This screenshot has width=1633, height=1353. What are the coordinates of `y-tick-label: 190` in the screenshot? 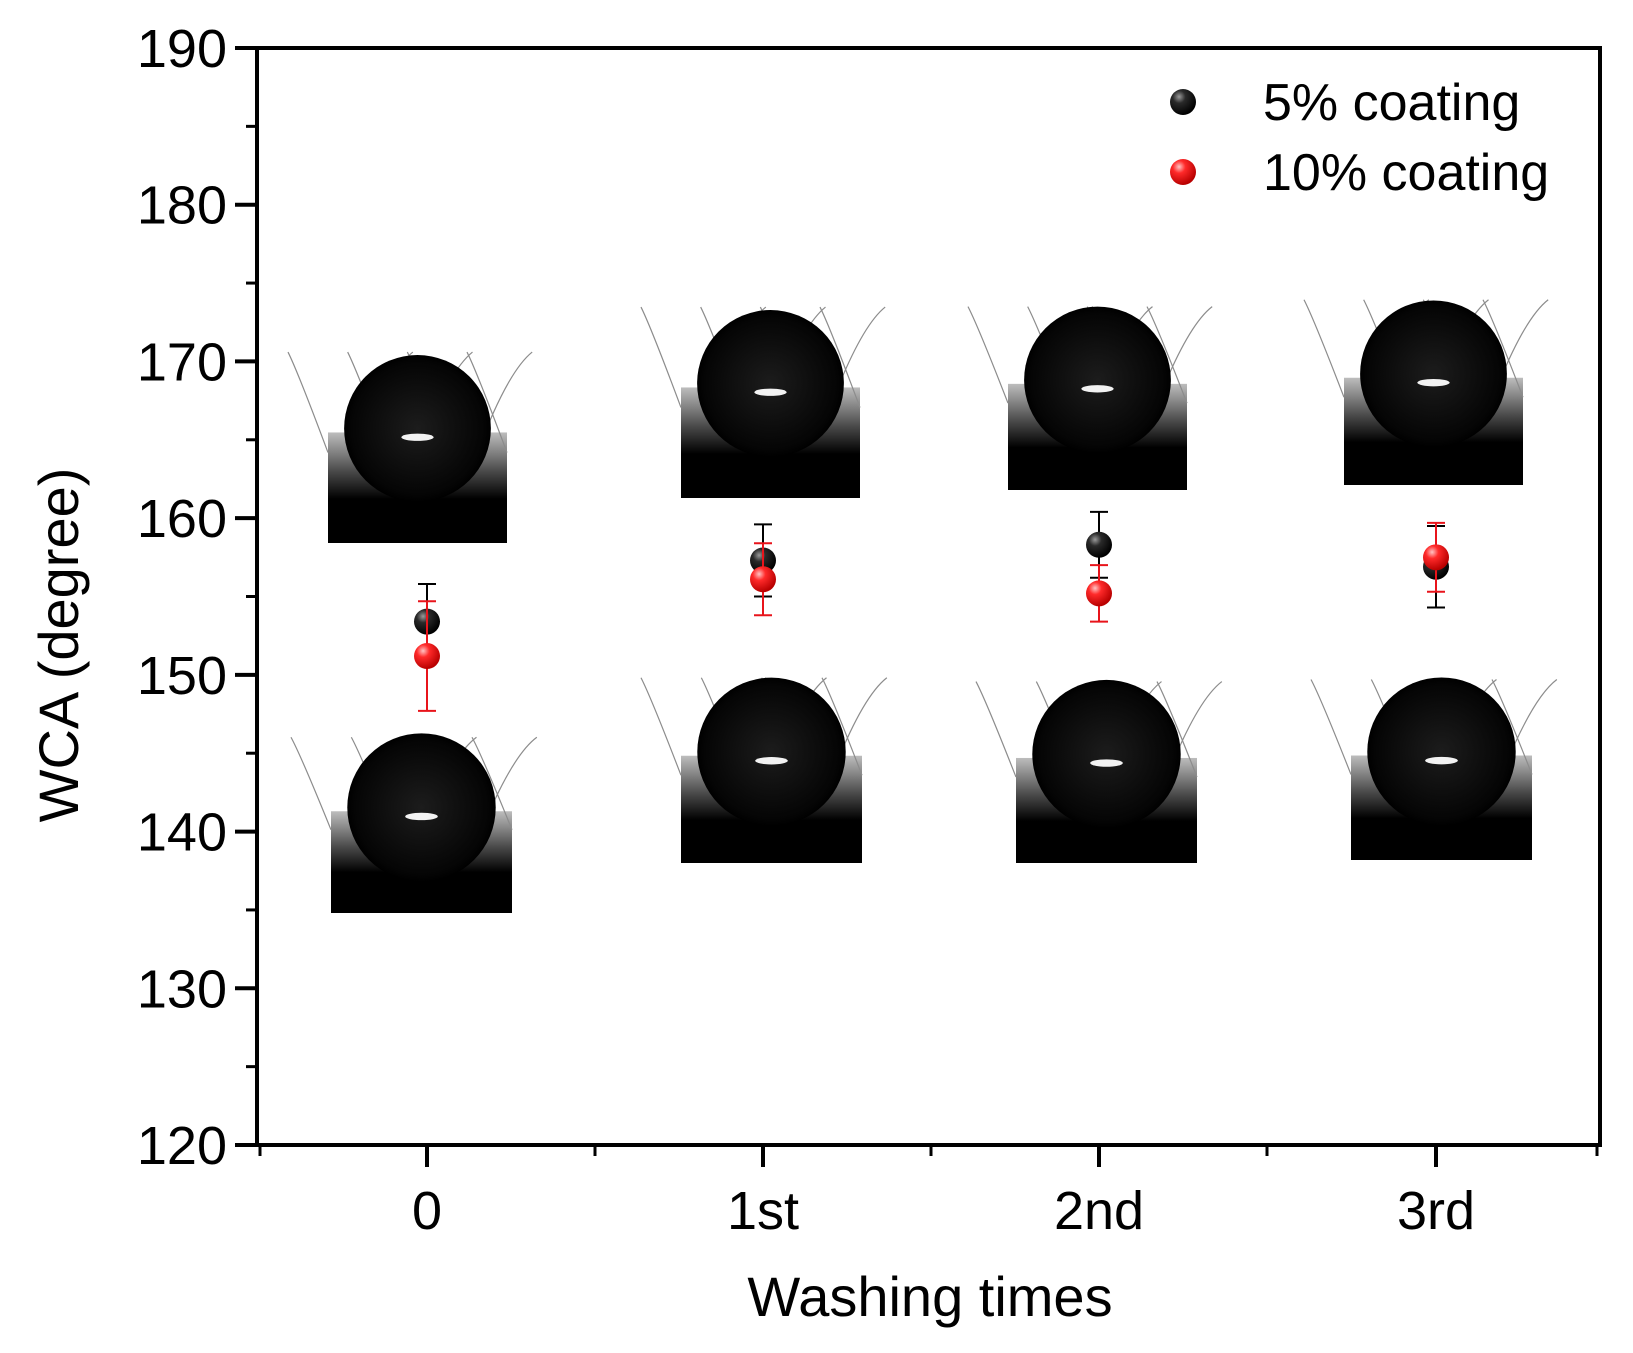 It's located at (182, 49).